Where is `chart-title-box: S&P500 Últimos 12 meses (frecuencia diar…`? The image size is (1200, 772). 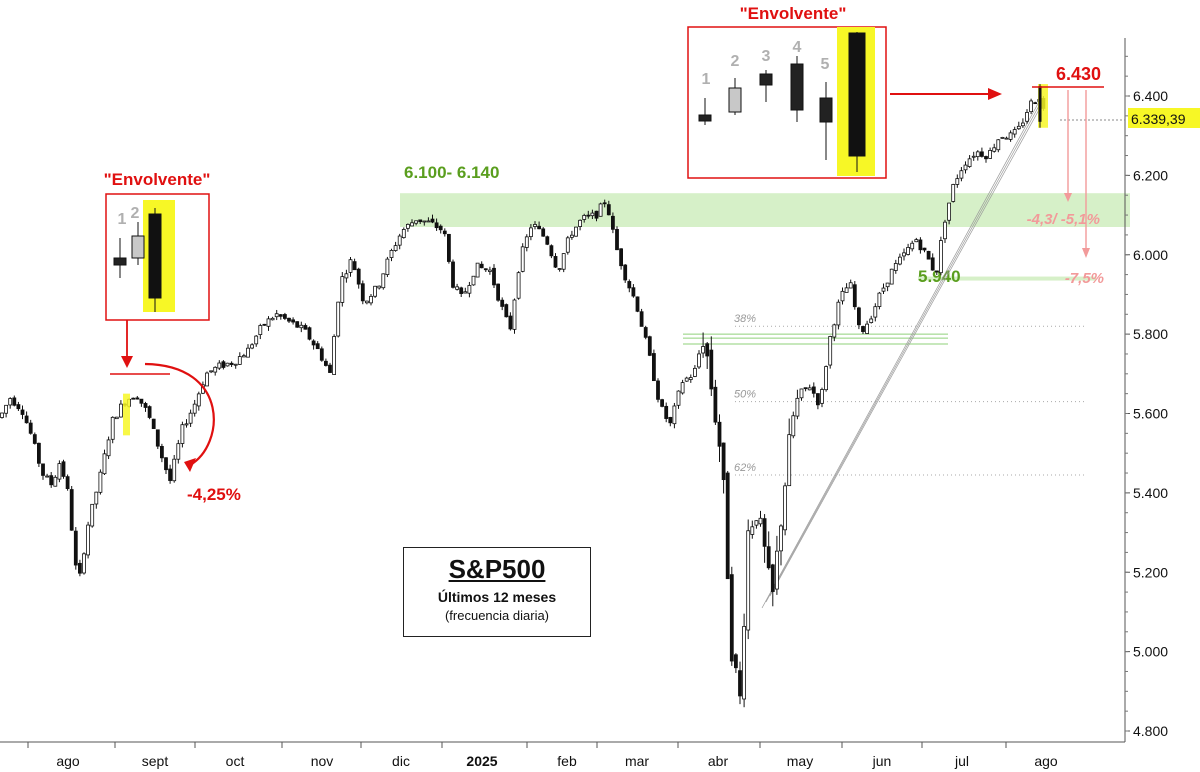 chart-title-box: S&P500 Últimos 12 meses (frecuencia diar… is located at coordinates (497, 592).